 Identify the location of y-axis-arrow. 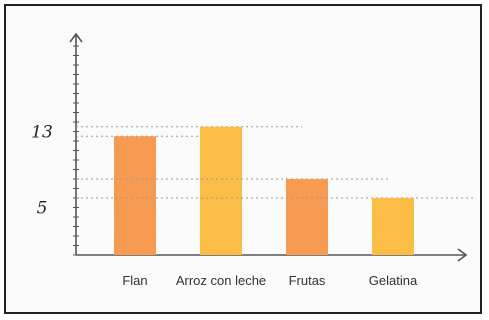
(76, 37).